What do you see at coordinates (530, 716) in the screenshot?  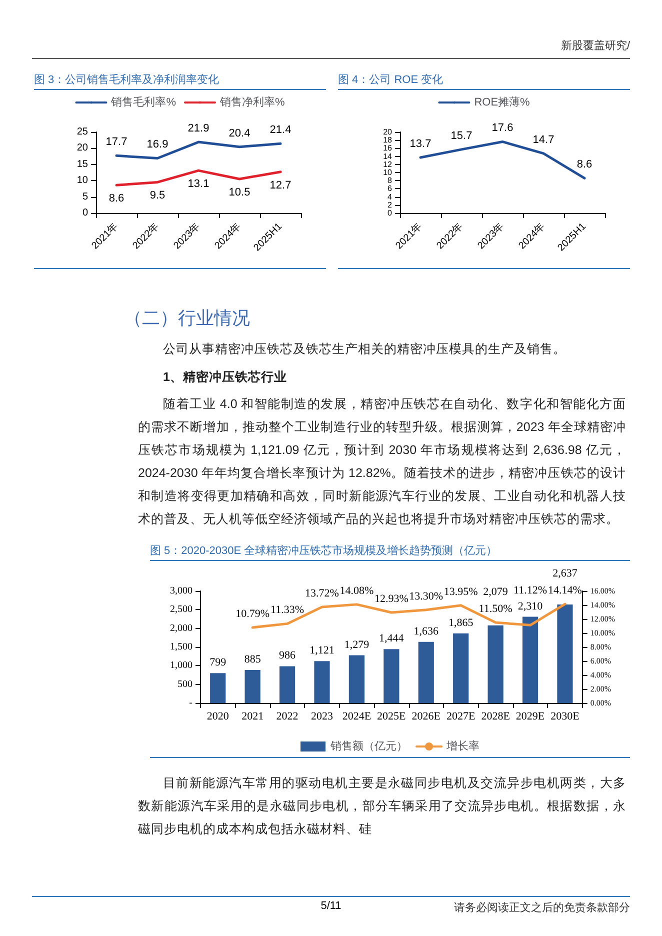 I see `x-tick-label: 2029E` at bounding box center [530, 716].